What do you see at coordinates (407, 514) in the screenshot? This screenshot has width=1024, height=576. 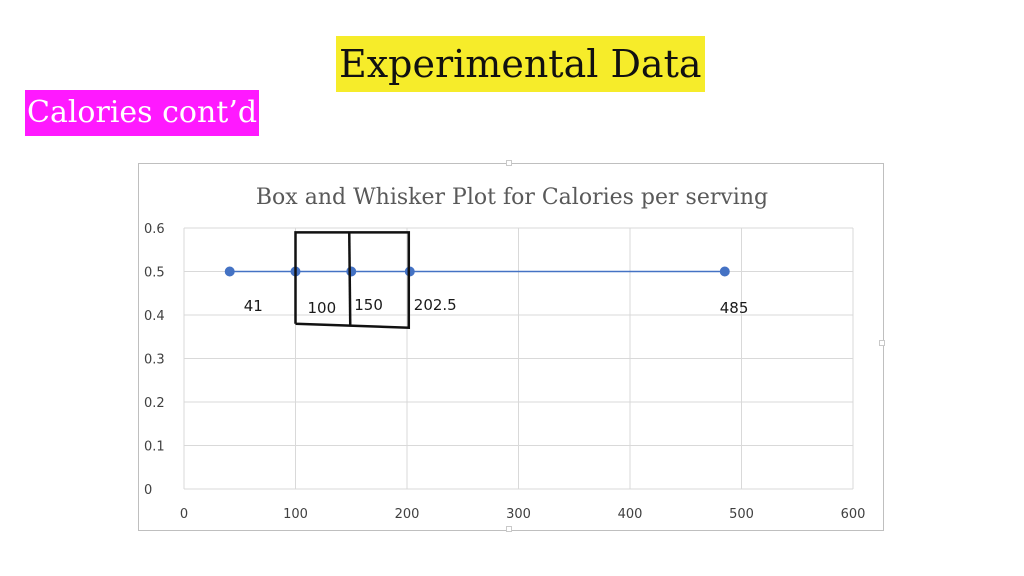 I see `x-tick-label: 200` at bounding box center [407, 514].